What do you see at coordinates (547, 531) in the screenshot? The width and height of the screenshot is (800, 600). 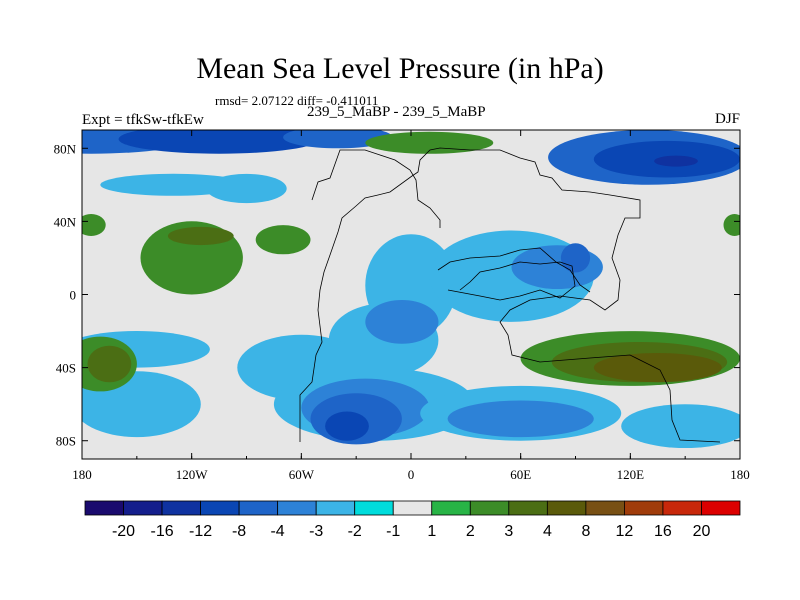 I see `colorbar-label: 4` at bounding box center [547, 531].